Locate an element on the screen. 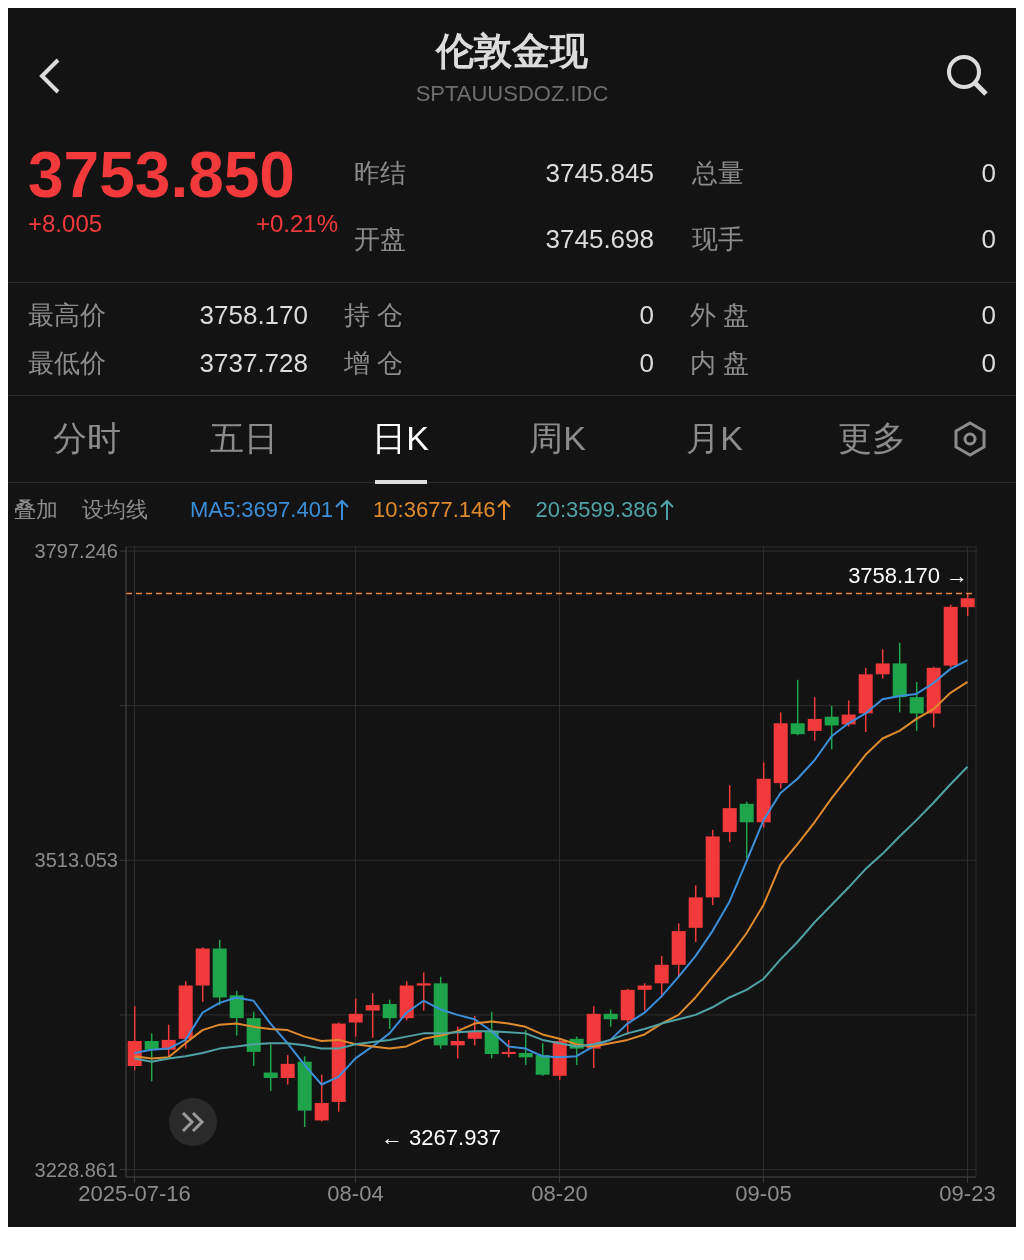 The image size is (1024, 1260). chart-title: 伦敦金现 is located at coordinates (511, 51).